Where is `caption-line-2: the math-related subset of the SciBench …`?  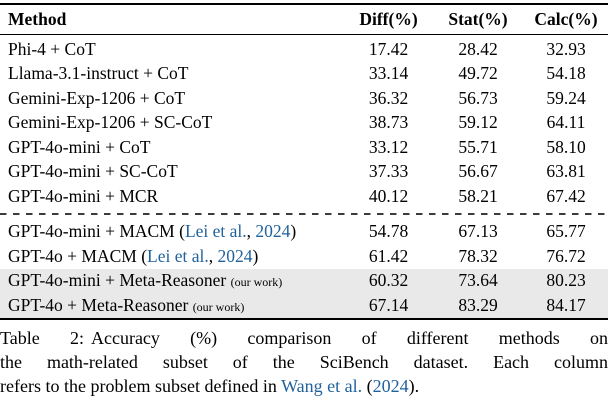
caption-line-2: the math-related subset of the SciBench … is located at coordinates (304, 361).